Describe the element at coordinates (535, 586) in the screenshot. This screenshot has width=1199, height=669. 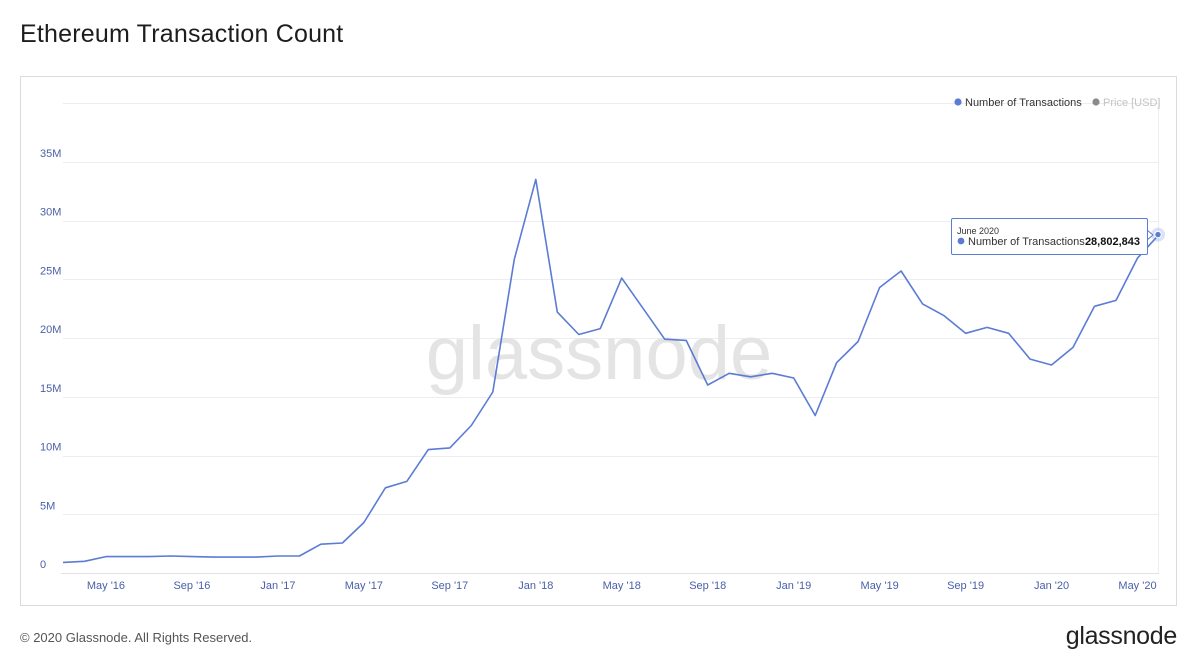
I see `x-tick-label: Jan '18` at that location.